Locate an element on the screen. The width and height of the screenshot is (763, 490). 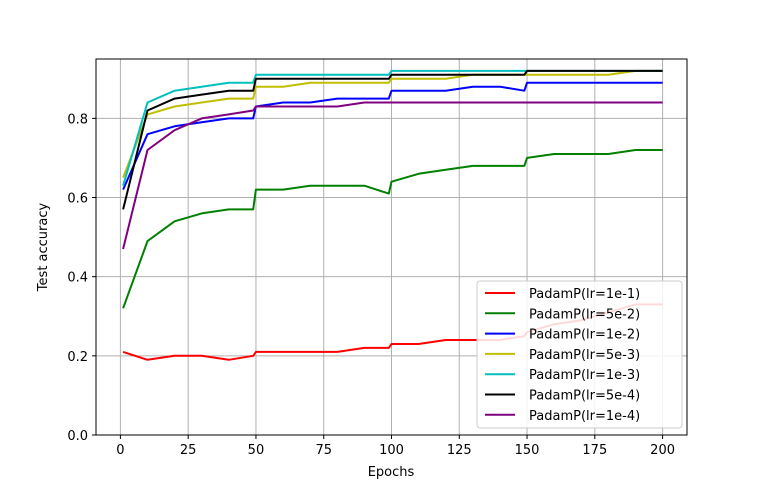
y-tick-label: 0.4 is located at coordinates (77, 278).